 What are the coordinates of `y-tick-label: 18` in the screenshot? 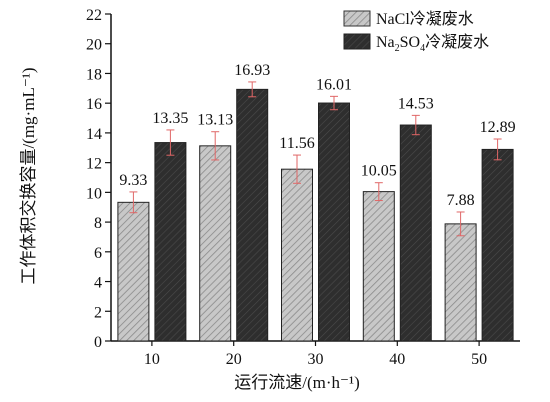 It's located at (94, 74).